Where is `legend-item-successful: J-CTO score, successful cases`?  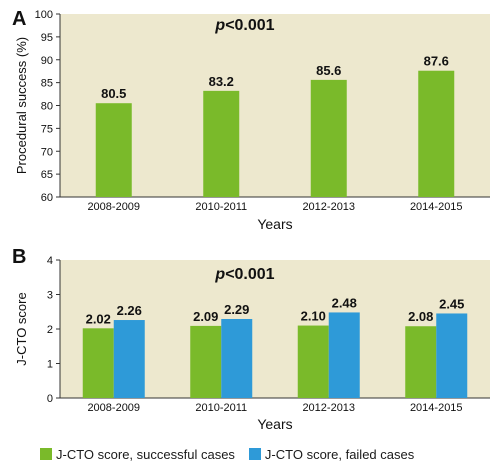 legend-item-successful: J-CTO score, successful cases is located at coordinates (137, 454).